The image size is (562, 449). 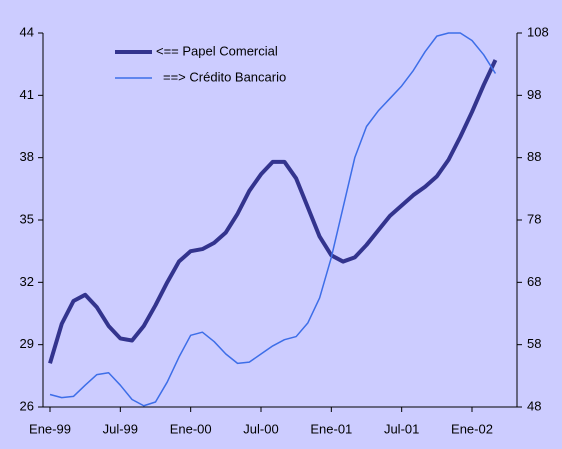 I want to click on legend-label: <== Papel Comercial, so click(x=217, y=50).